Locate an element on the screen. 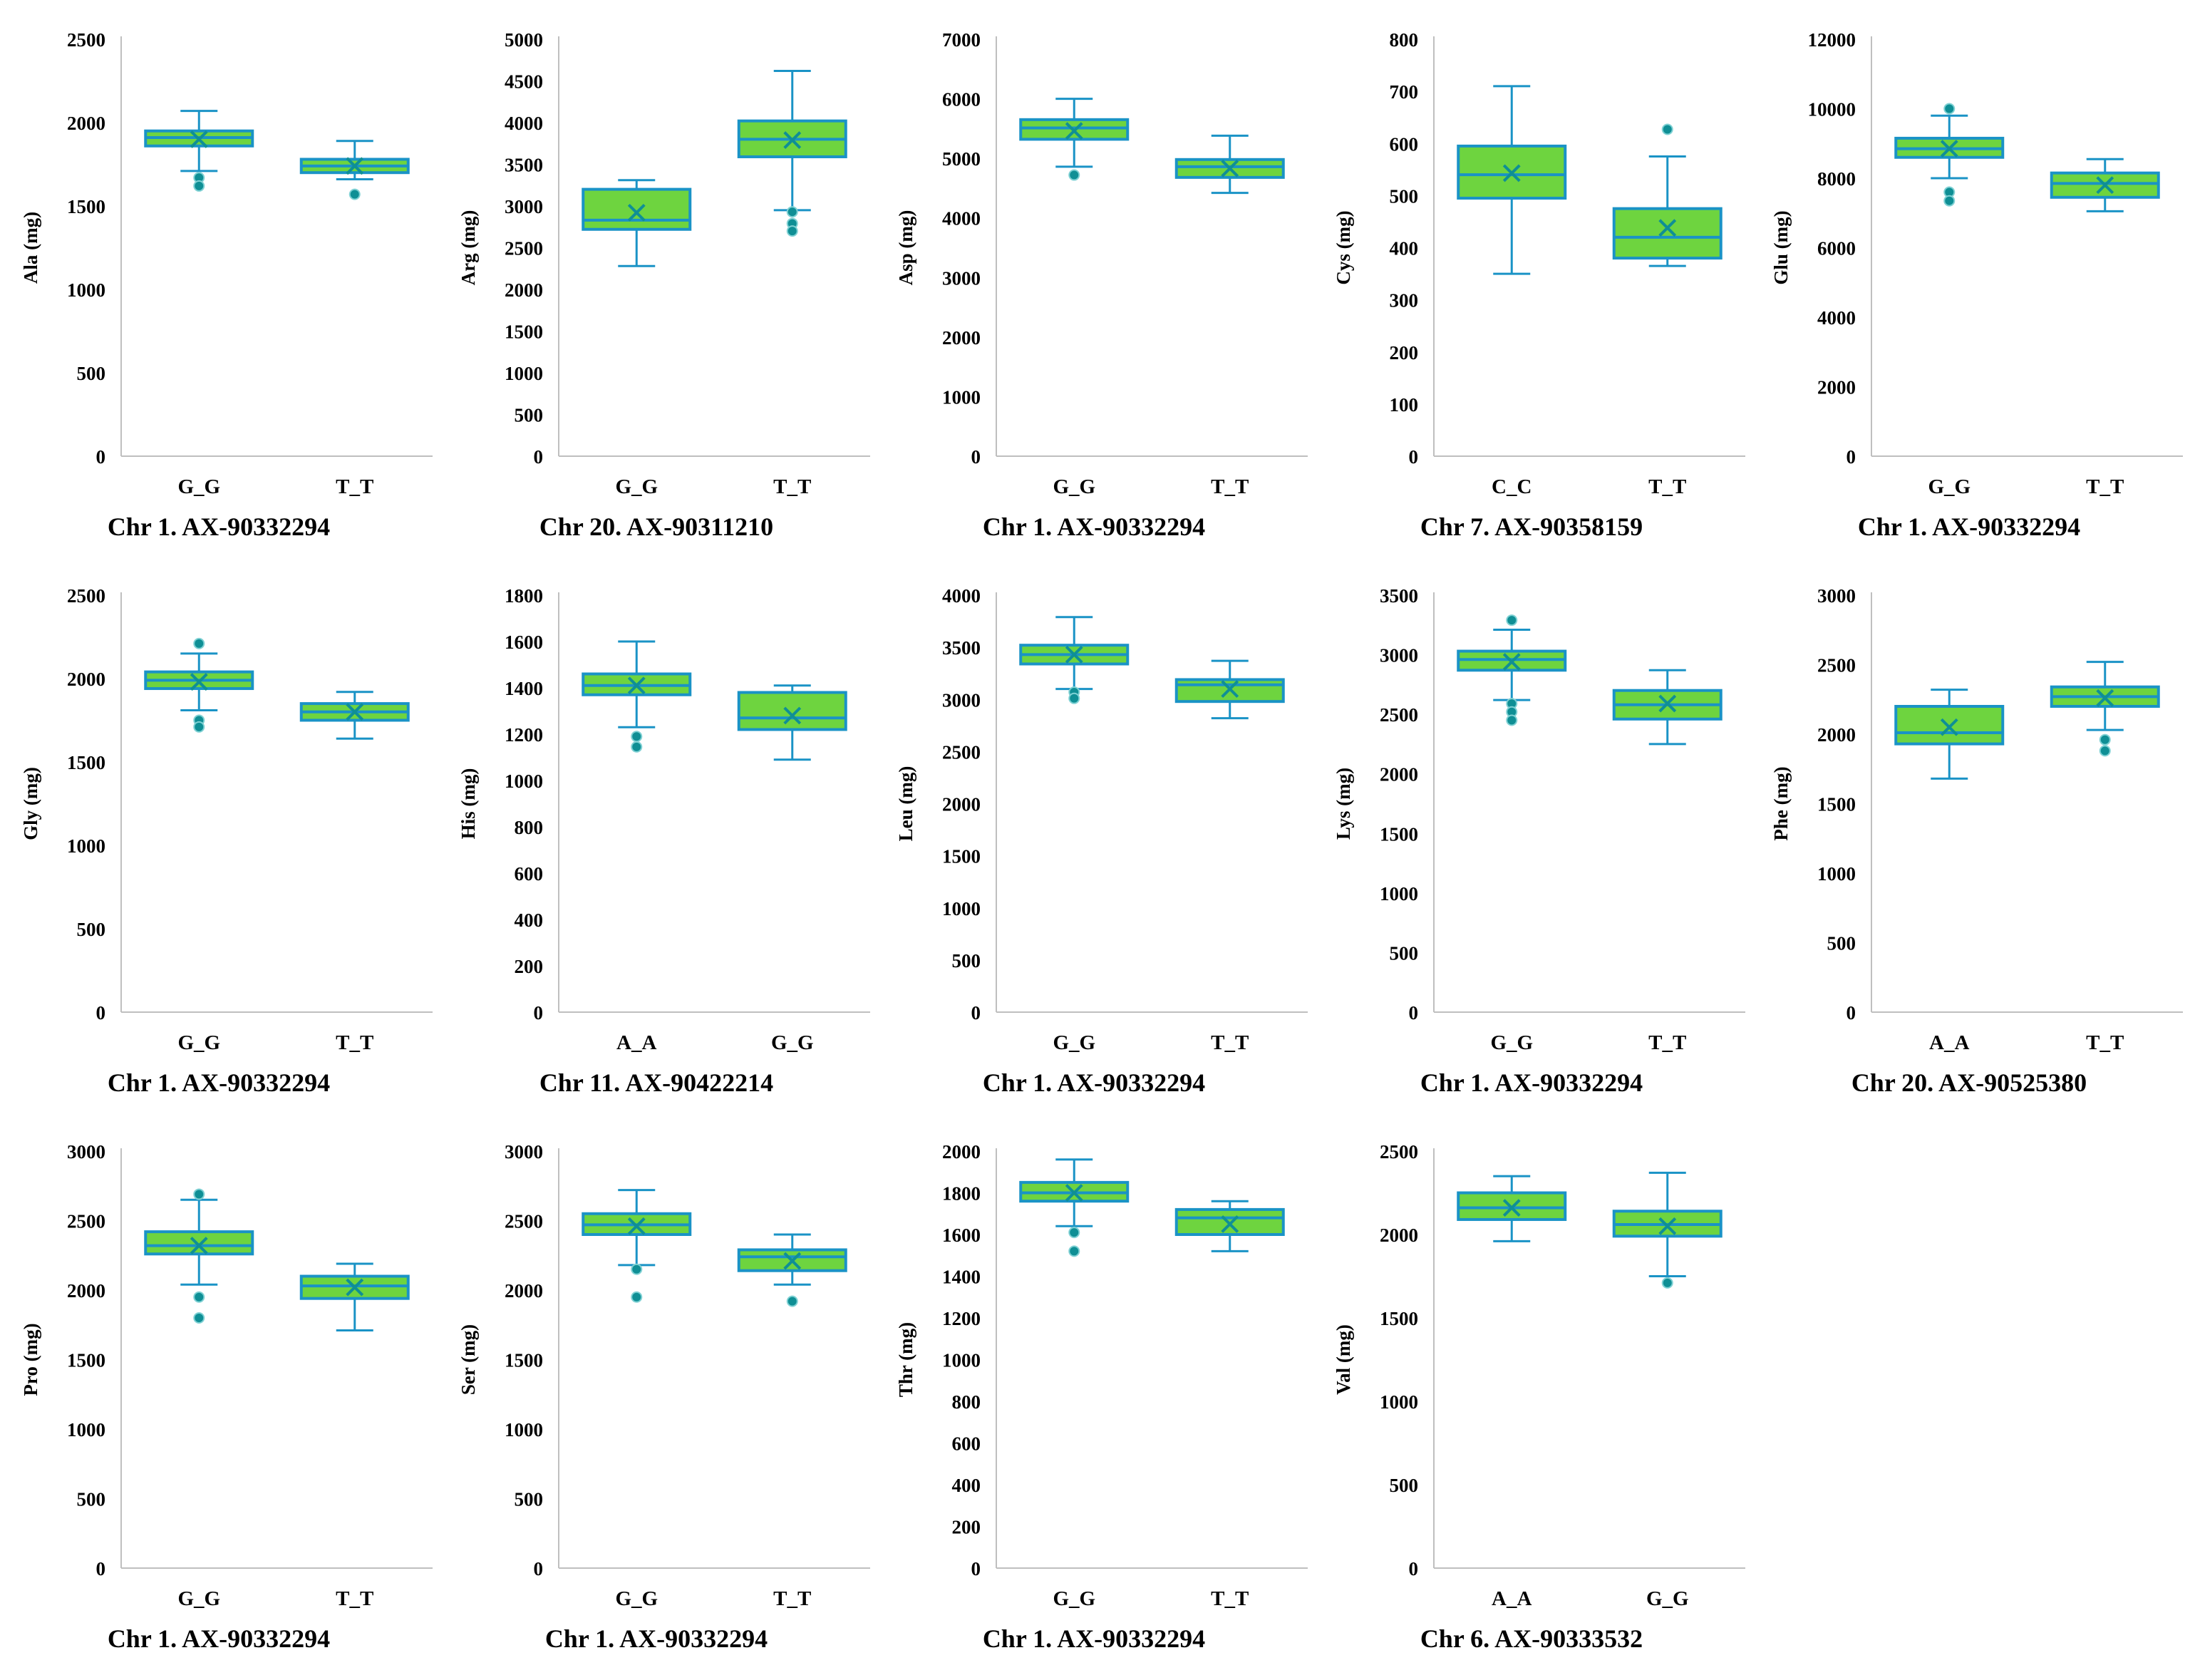  y-tick-label: 1200 is located at coordinates (524, 735).